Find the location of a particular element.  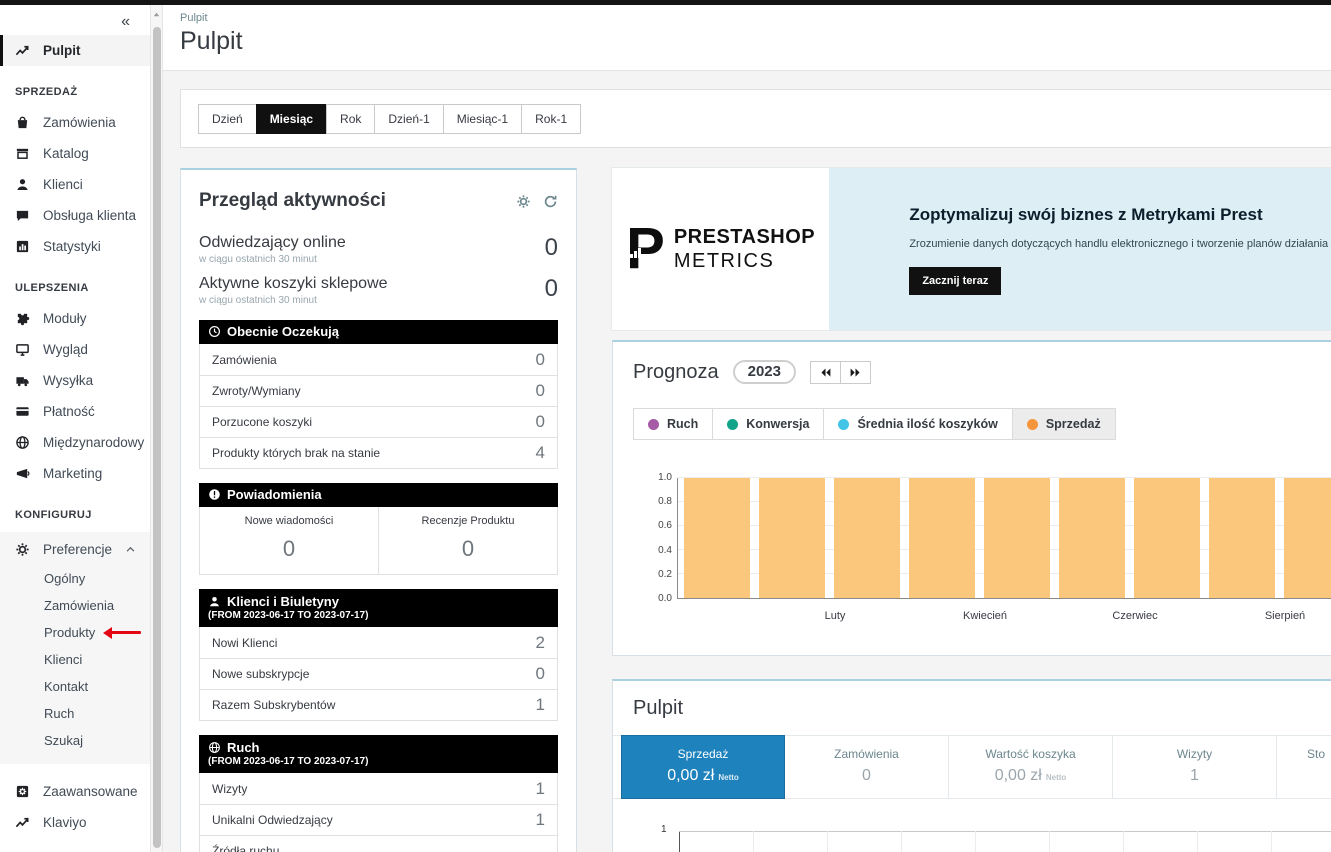

sidebar-subitem-ogolny: Ogólny is located at coordinates (75, 578).